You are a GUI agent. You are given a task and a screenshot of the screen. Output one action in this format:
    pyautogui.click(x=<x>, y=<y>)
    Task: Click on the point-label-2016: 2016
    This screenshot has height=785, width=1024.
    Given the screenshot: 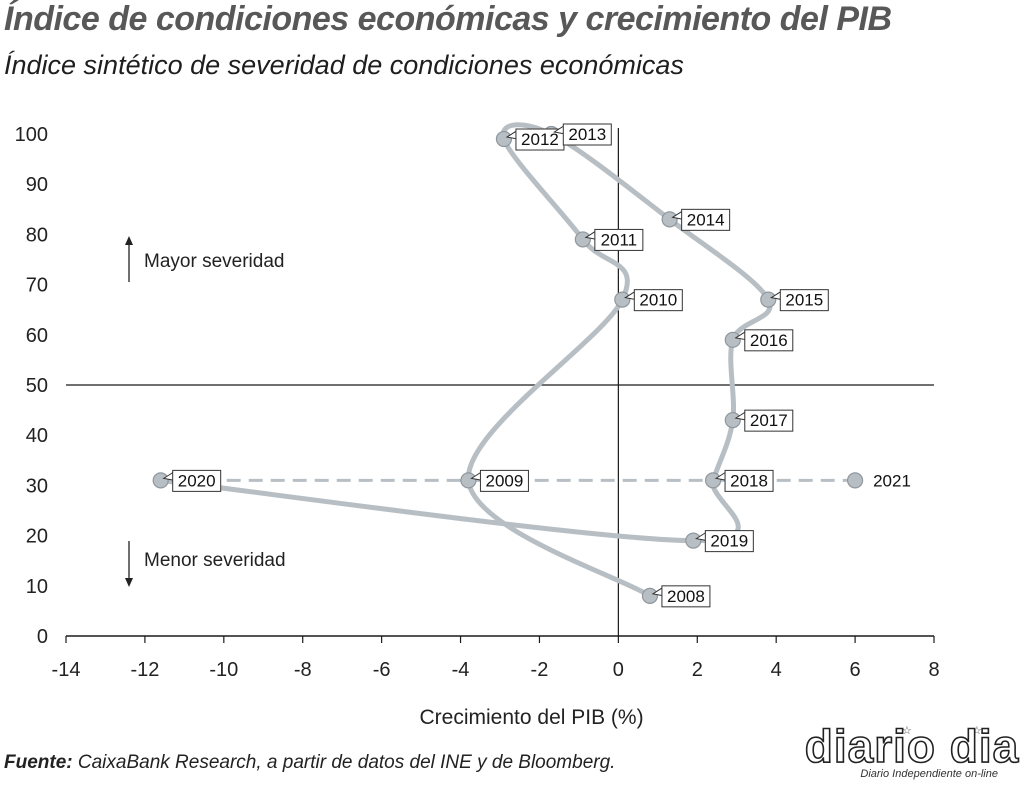 What is the action you would take?
    pyautogui.click(x=769, y=340)
    